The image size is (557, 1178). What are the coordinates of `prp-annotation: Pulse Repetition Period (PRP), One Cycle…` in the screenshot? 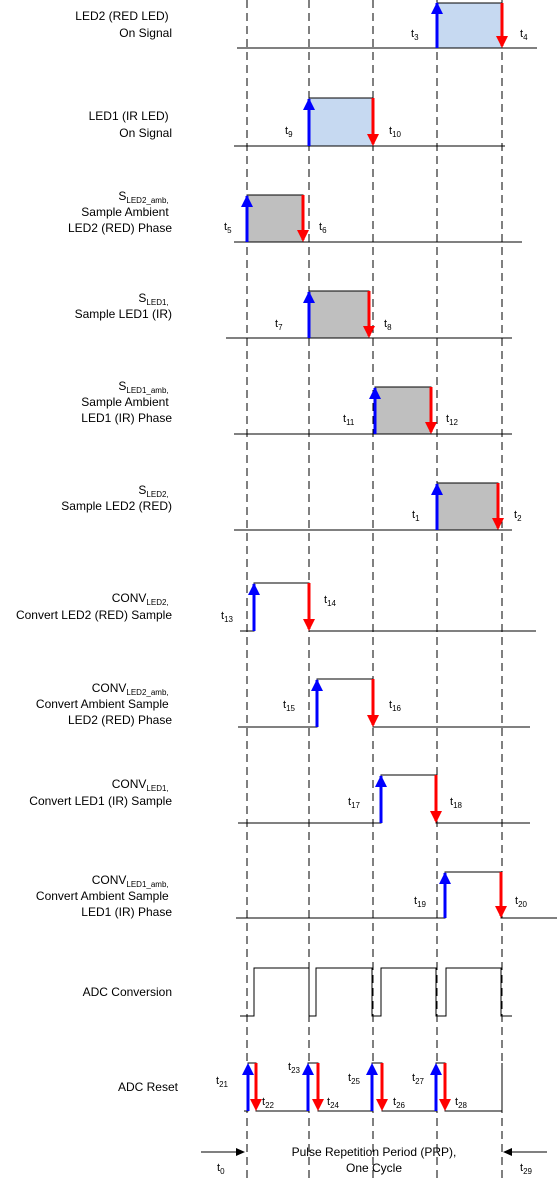 It's located at (374, 1160).